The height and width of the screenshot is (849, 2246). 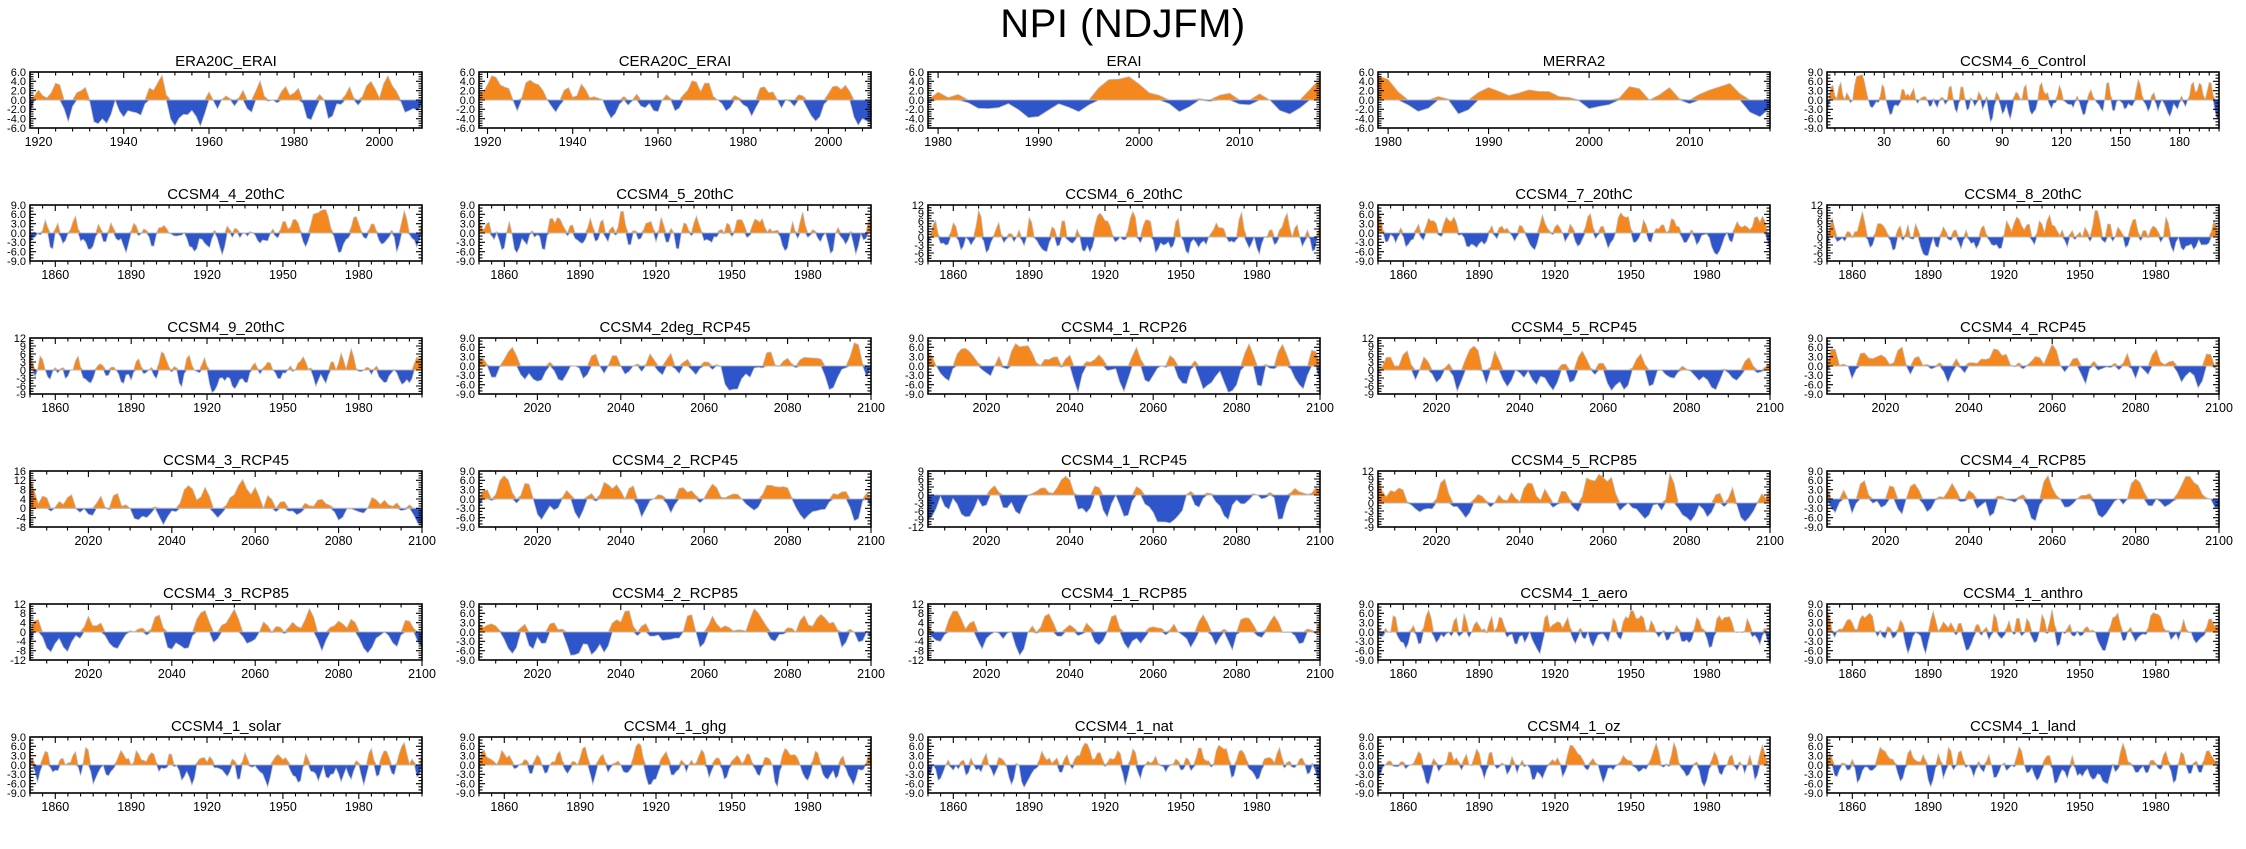 I want to click on y-tick-label: -4.0, so click(x=465, y=120).